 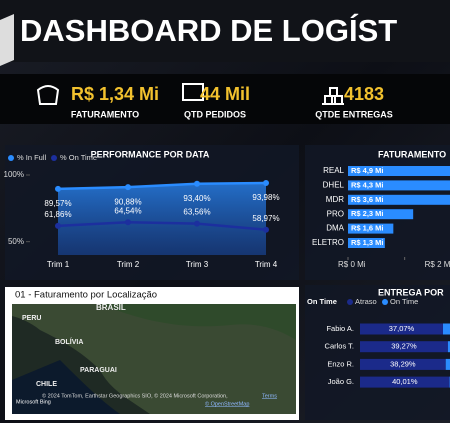 I want to click on chart-title: PERFORMANCE POR DATA, so click(x=150, y=154).